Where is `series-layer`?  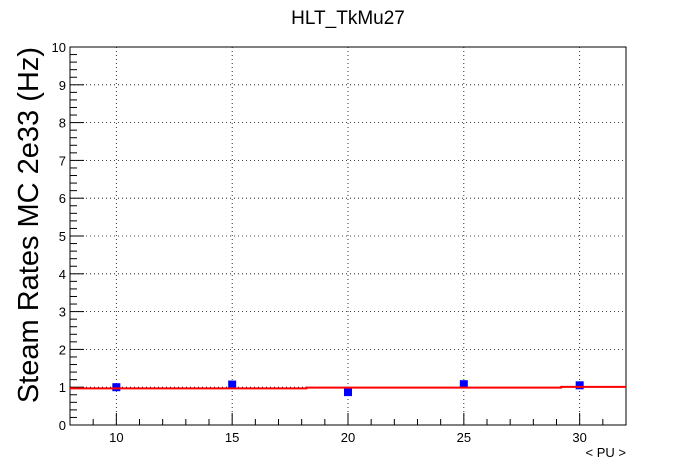 series-layer is located at coordinates (348, 388).